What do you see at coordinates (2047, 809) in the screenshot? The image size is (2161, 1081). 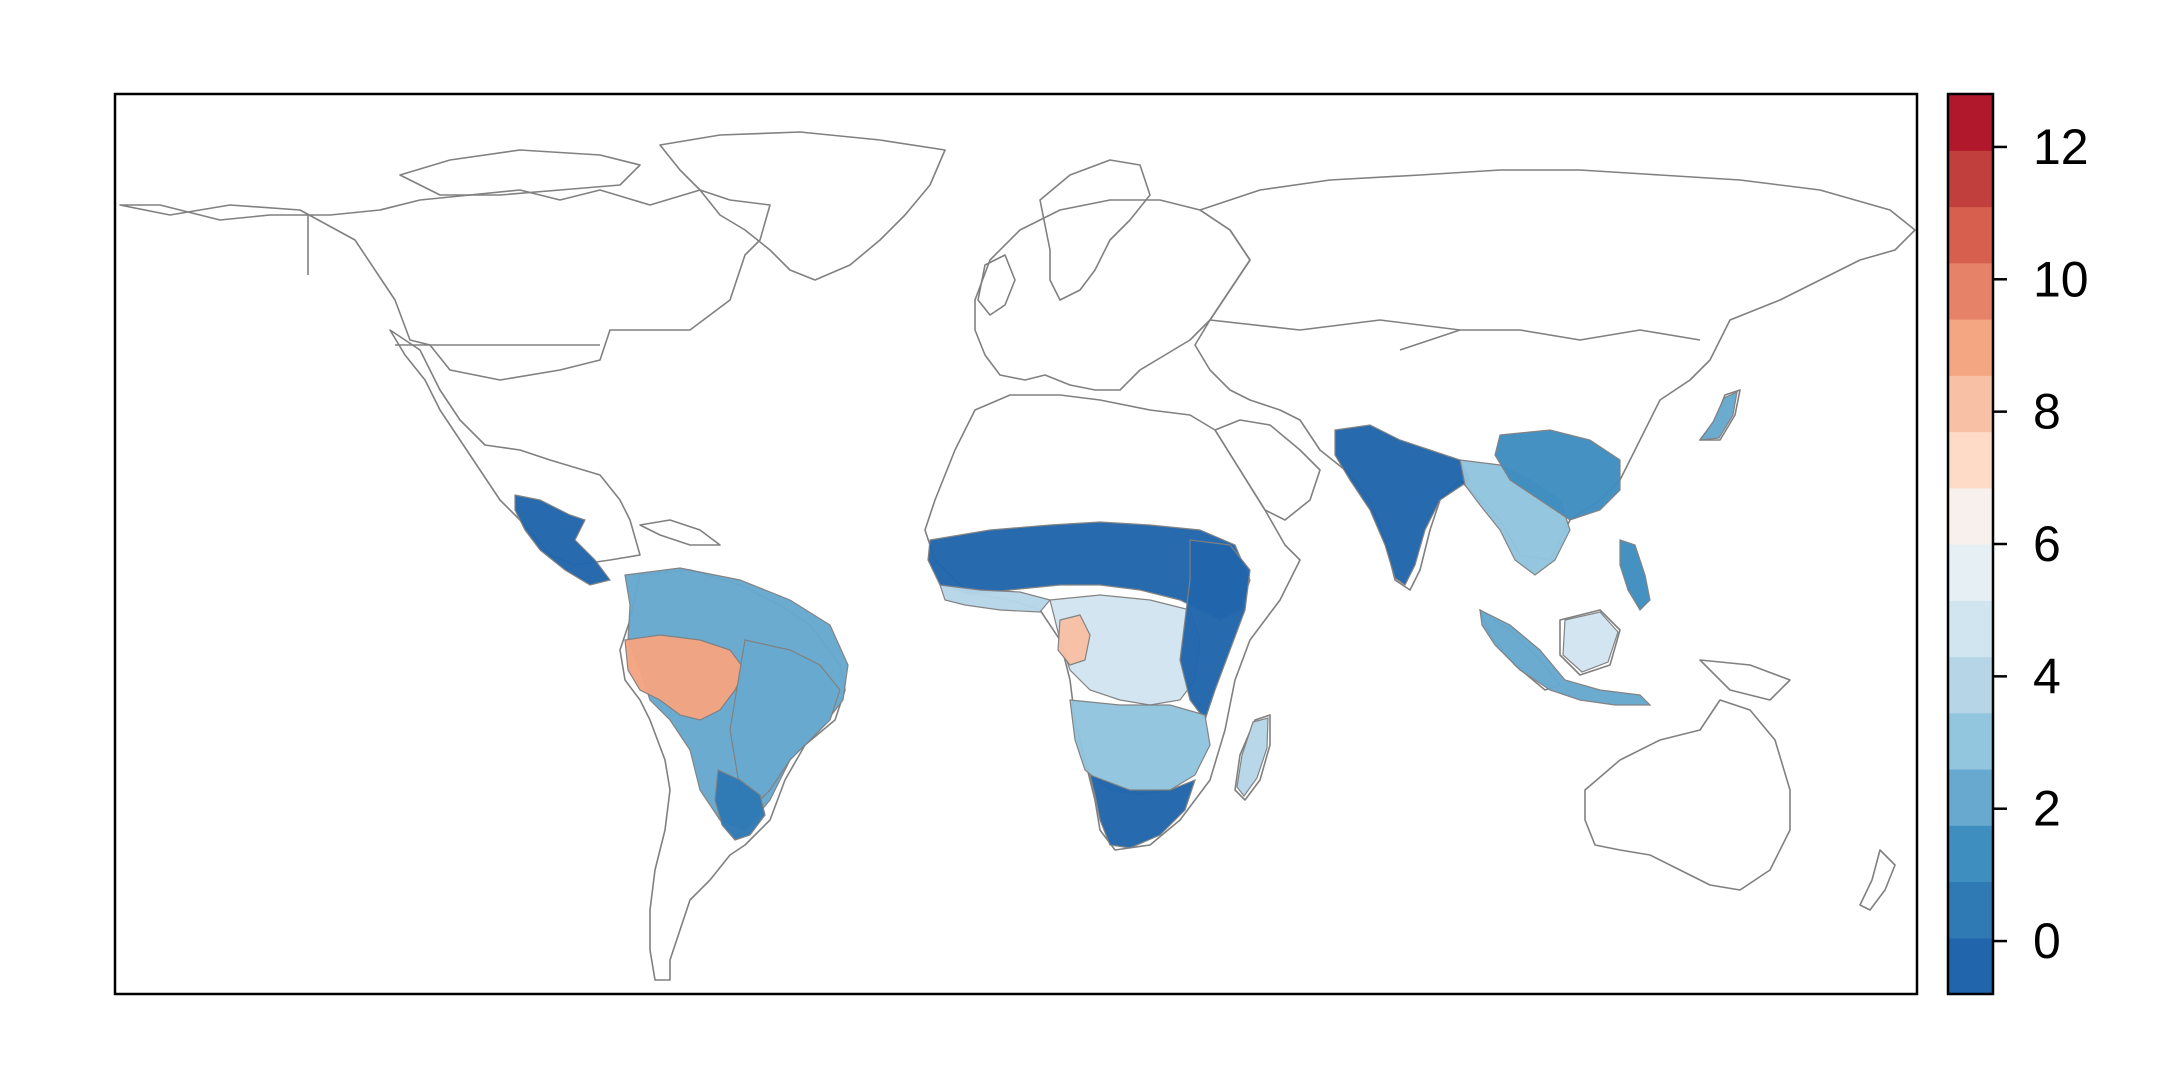 I see `colorbar-tick-label: 2` at bounding box center [2047, 809].